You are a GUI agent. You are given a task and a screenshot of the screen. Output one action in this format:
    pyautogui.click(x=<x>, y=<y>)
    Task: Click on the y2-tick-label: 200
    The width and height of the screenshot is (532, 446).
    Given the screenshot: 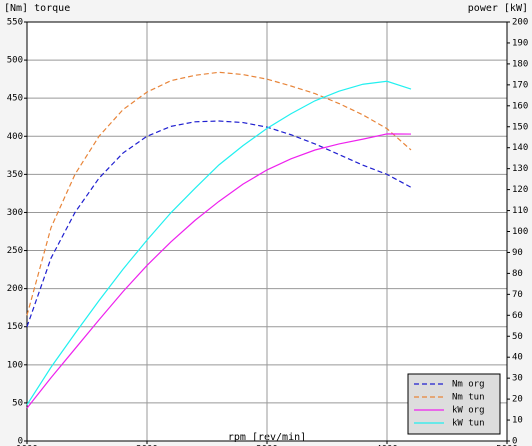 What is the action you would take?
    pyautogui.click(x=520, y=23)
    